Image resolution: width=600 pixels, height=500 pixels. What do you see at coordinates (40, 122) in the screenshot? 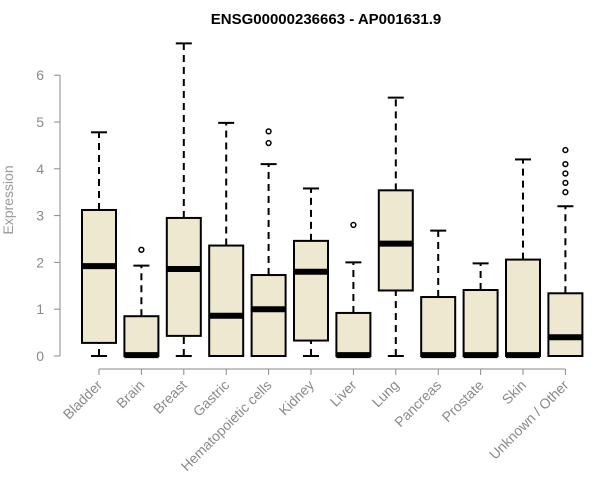
I see `y-tick-label: 5` at bounding box center [40, 122].